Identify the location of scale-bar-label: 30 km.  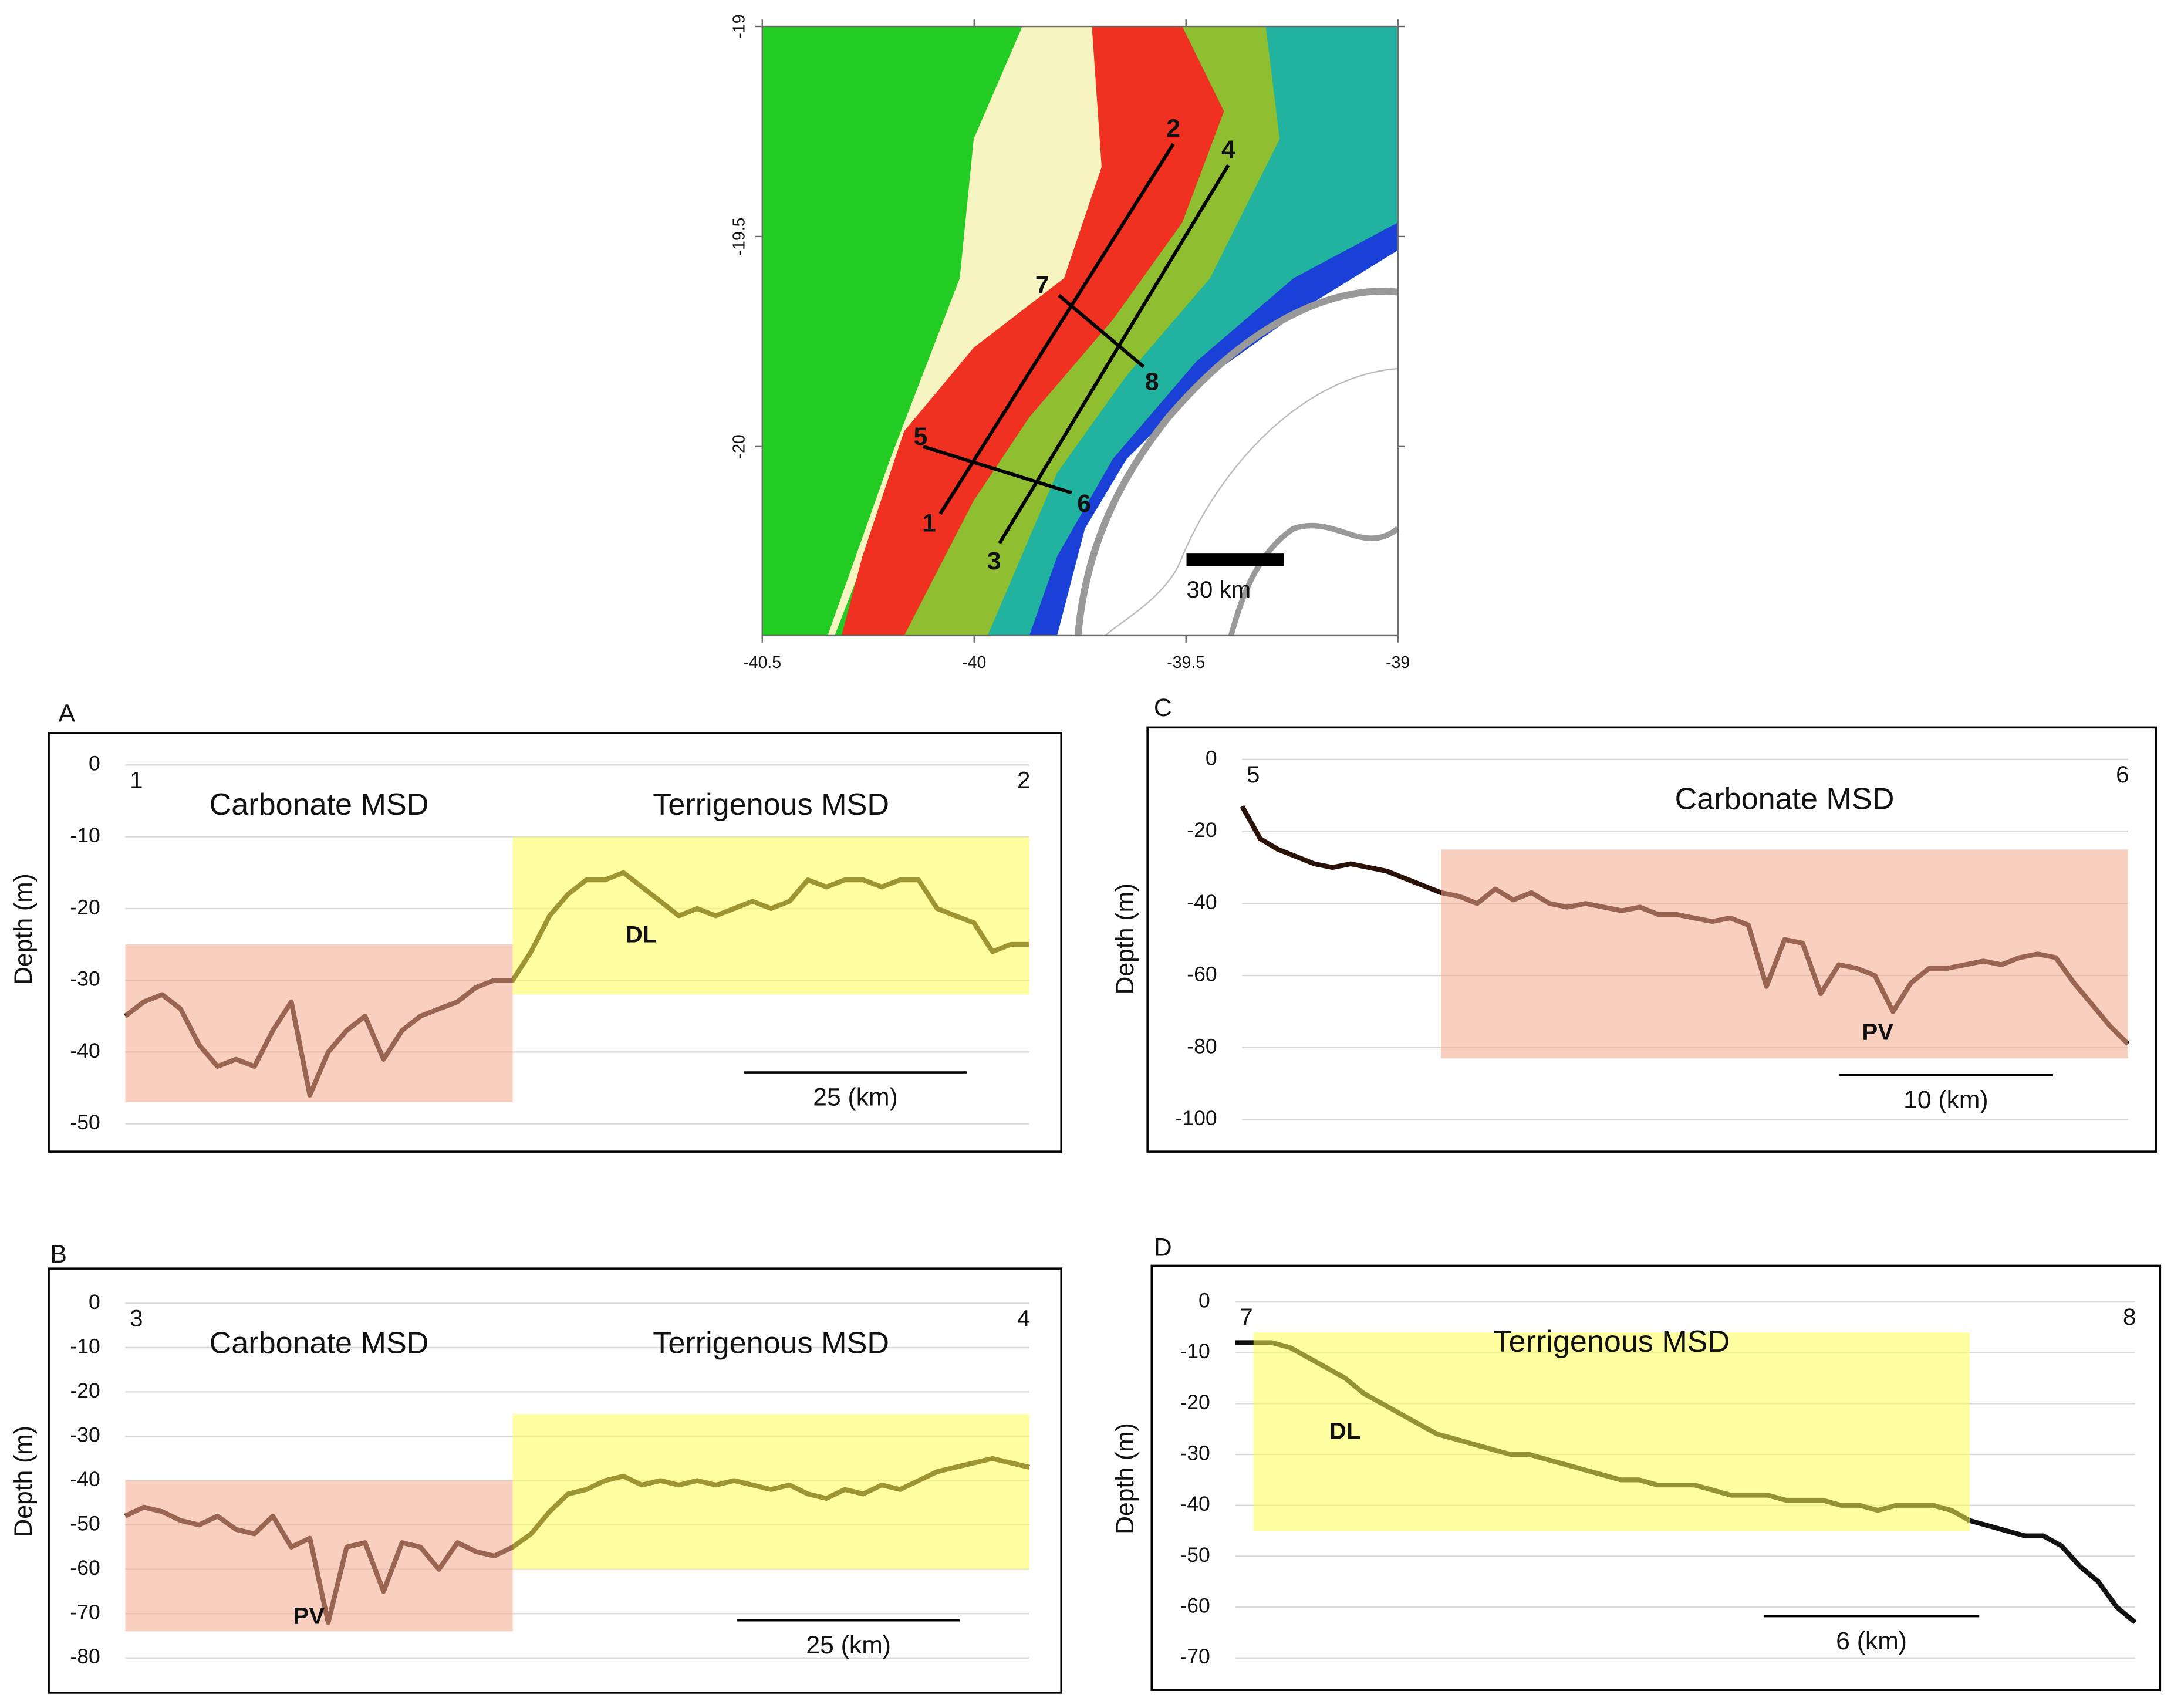
(1219, 589).